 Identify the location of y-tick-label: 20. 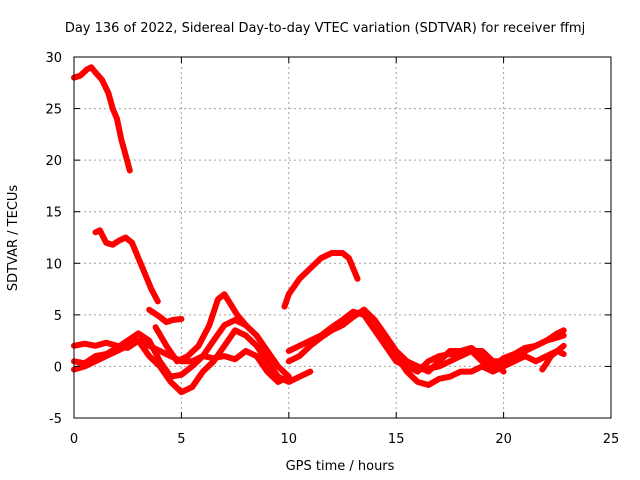
(53, 161).